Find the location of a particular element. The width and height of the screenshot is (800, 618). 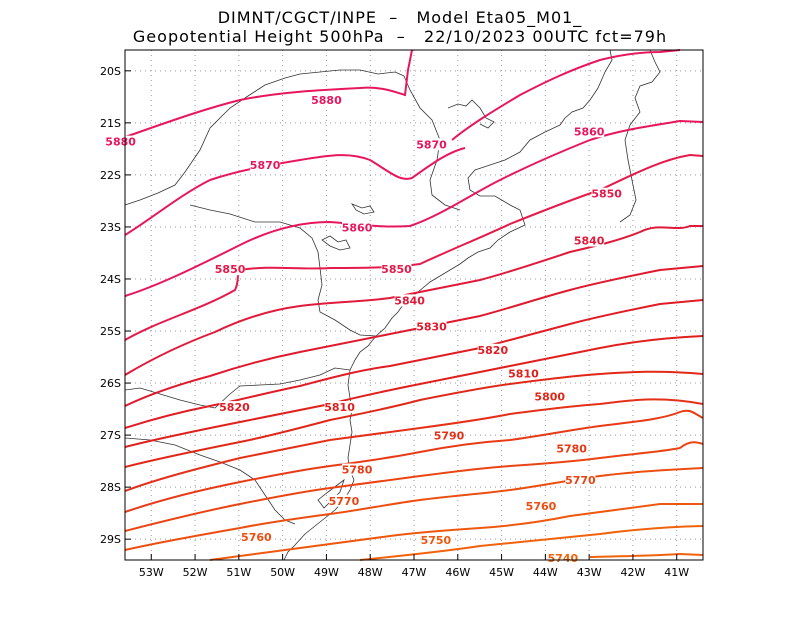

contour-label: 5790 is located at coordinates (449, 436).